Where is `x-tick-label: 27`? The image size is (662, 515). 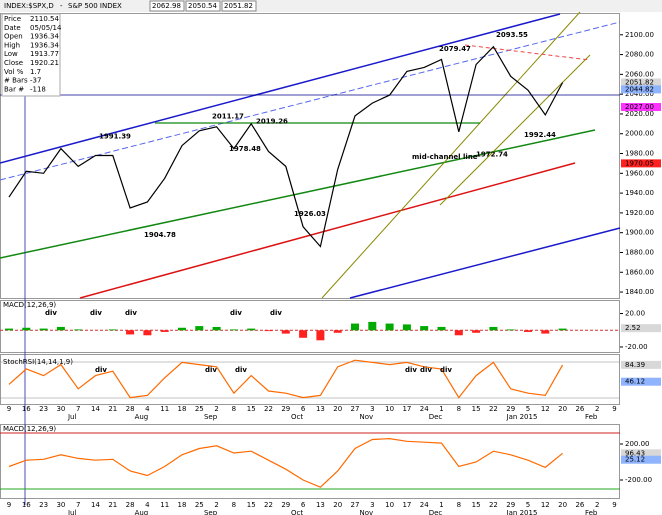
x-tick-label: 27 is located at coordinates (355, 409).